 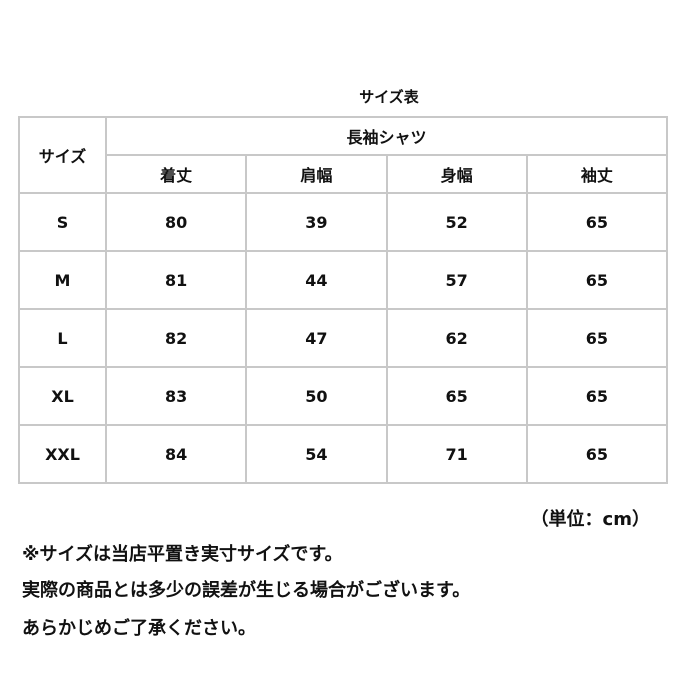 I want to click on cell: 81, so click(x=176, y=280).